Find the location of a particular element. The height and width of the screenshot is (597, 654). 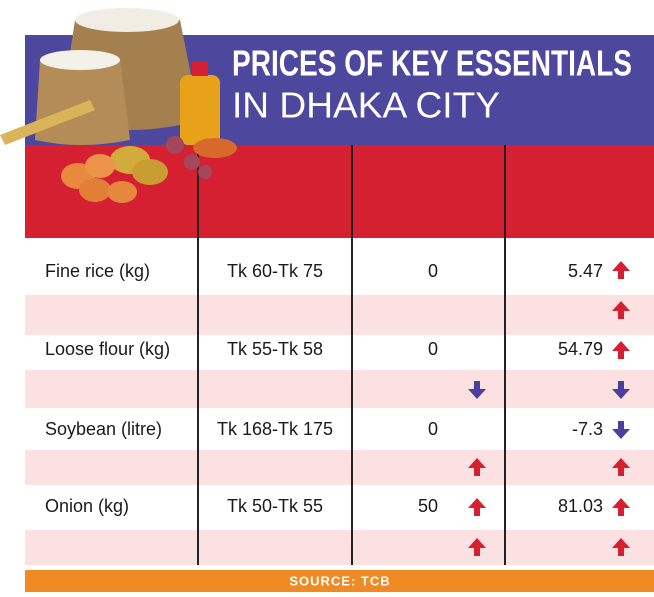

item: Loose flour (kg) is located at coordinates (107, 349).